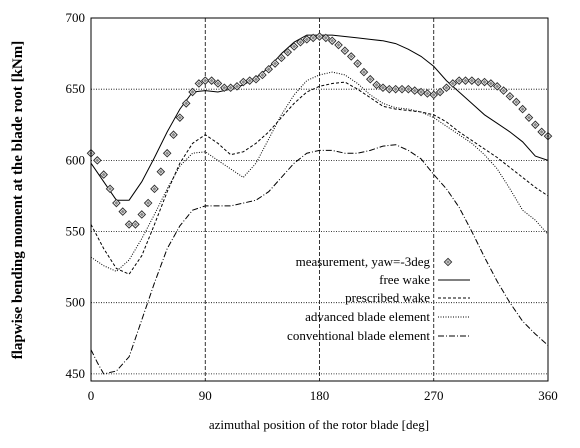 The image size is (580, 448). Describe the element at coordinates (448, 262) in the screenshot. I see `legend-marker` at that location.